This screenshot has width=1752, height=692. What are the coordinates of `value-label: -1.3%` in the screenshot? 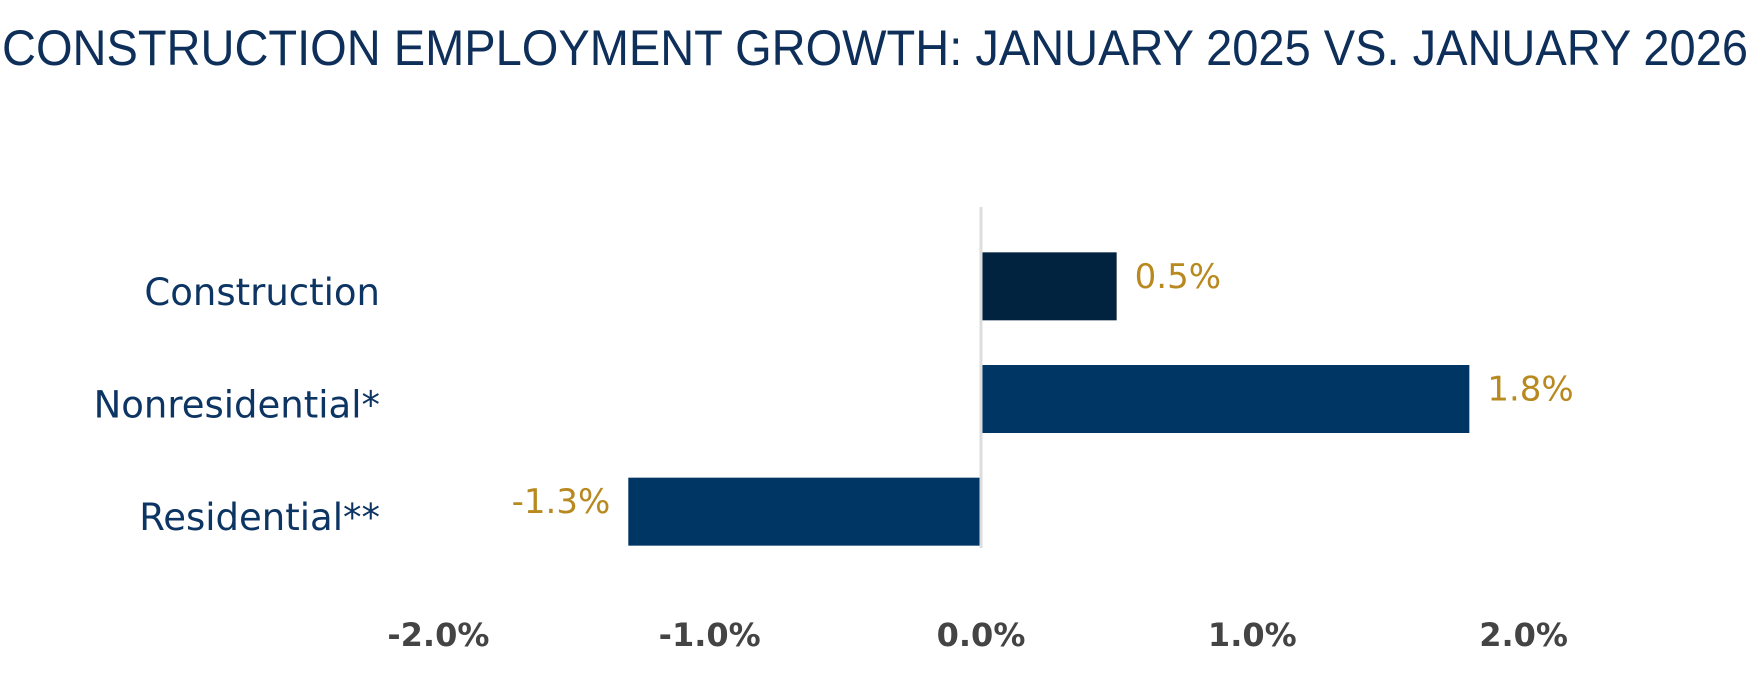 It's located at (561, 502).